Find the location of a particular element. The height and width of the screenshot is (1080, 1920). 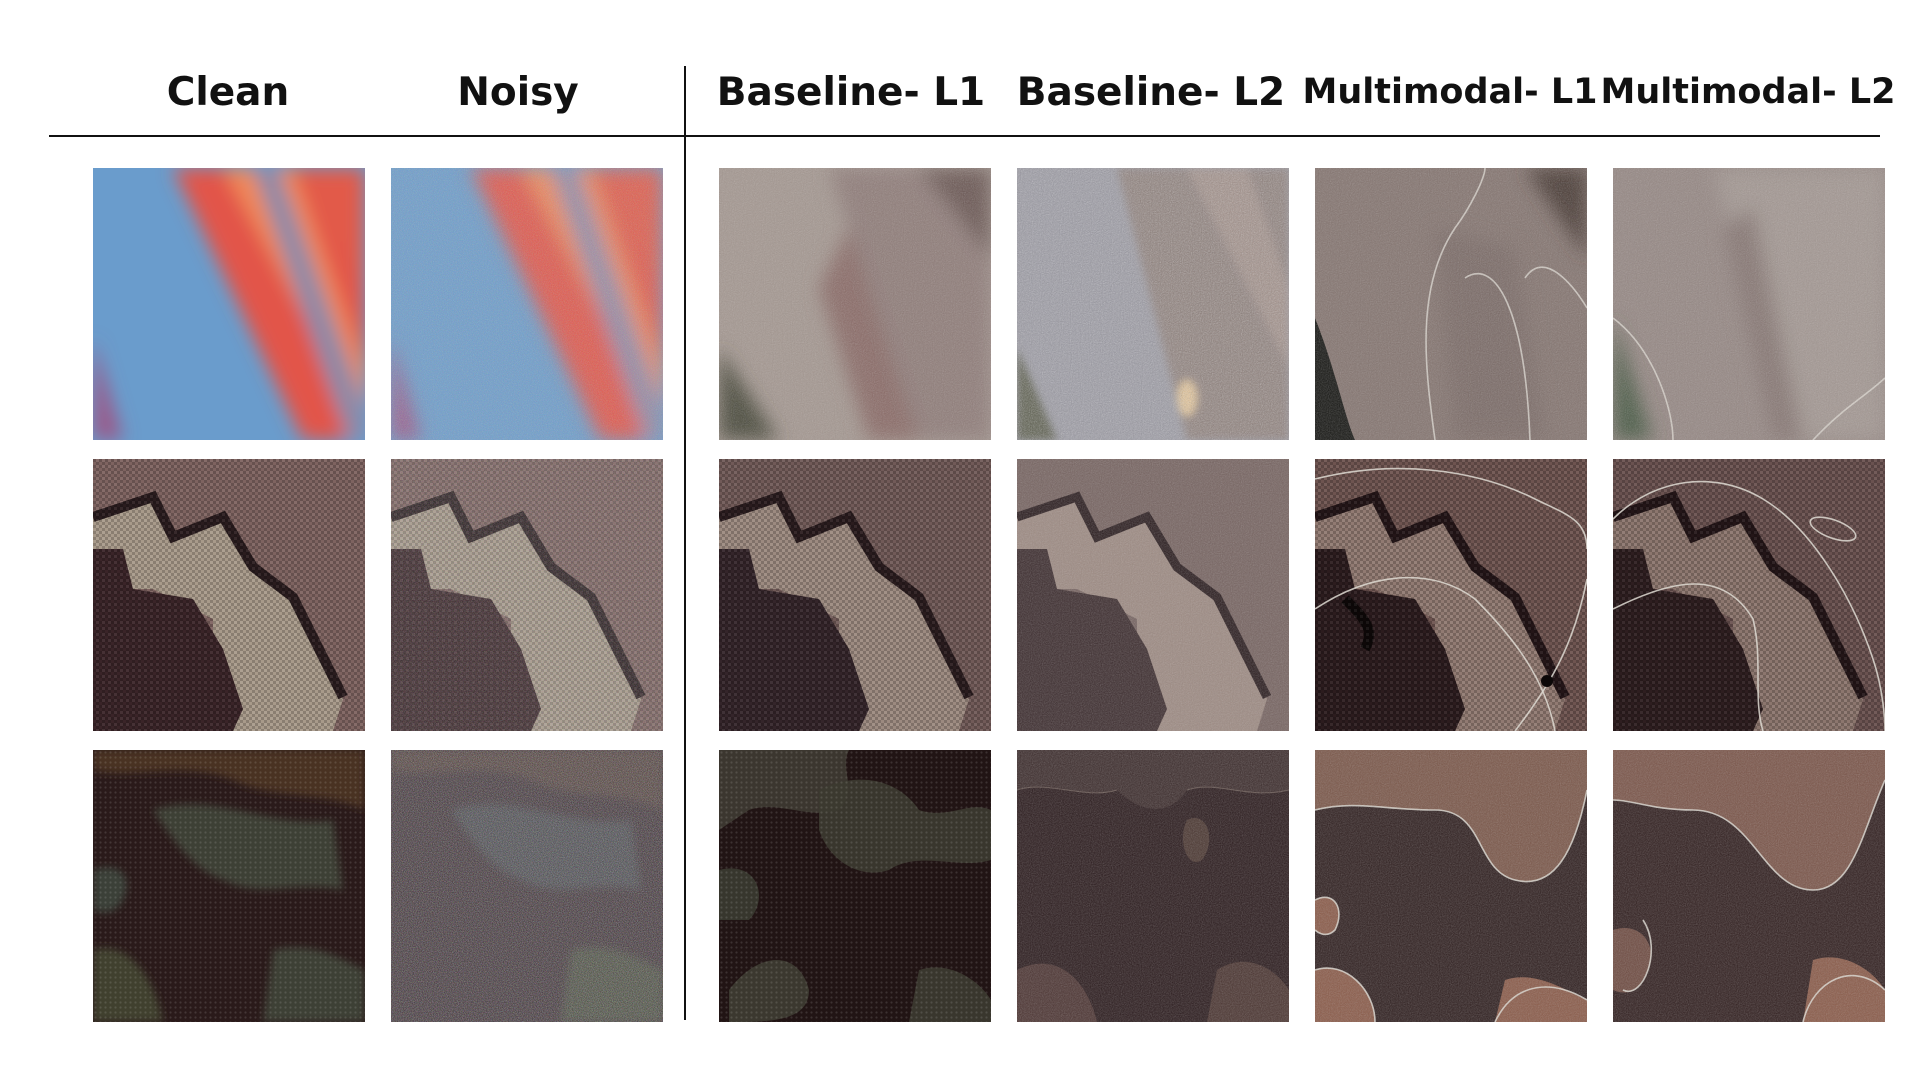

tile-clean-row1 is located at coordinates (229, 304).